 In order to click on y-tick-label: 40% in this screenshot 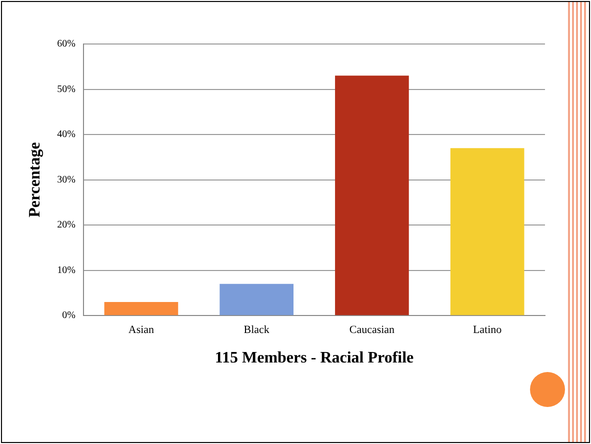, I will do `click(66, 134)`.